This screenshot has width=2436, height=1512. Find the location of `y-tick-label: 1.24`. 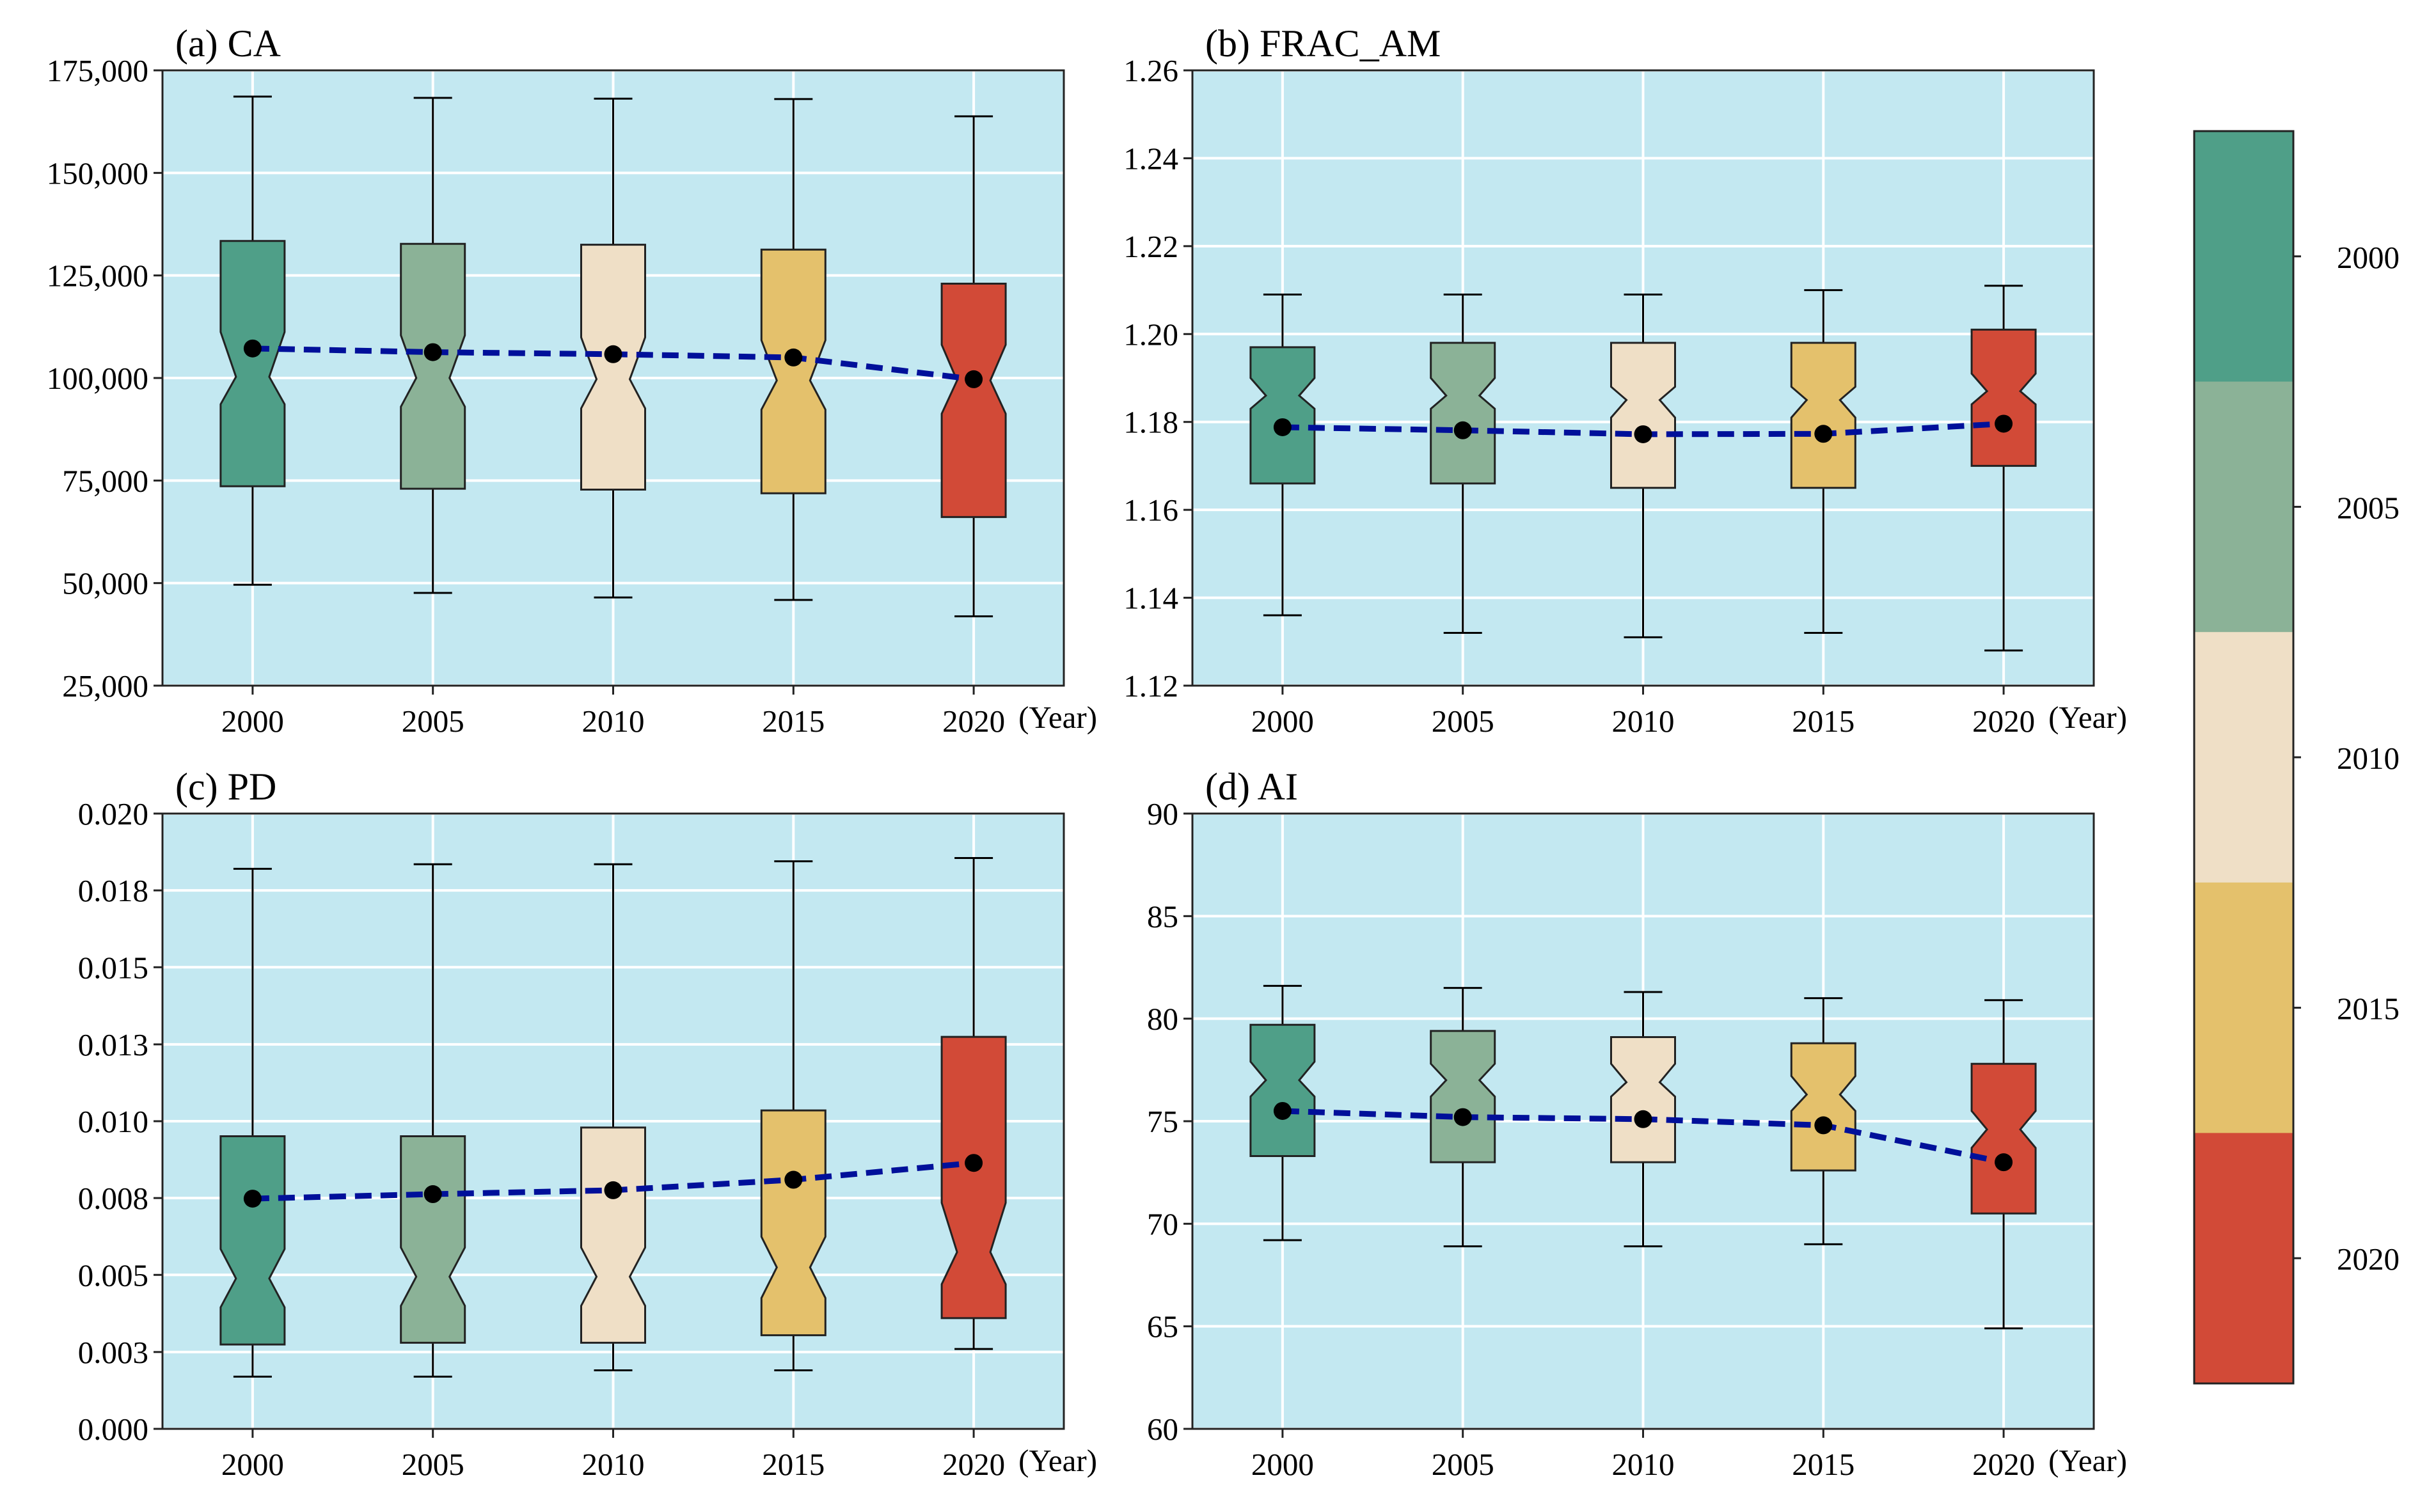

y-tick-label: 1.24 is located at coordinates (1150, 158).